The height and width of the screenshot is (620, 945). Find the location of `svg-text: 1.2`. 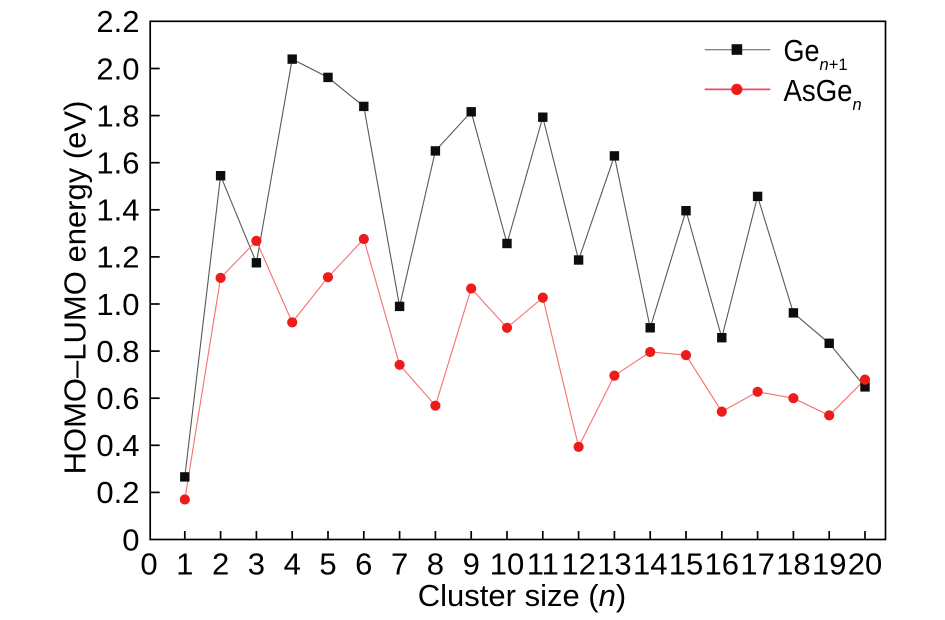

svg-text: 1.2 is located at coordinates (117, 257).